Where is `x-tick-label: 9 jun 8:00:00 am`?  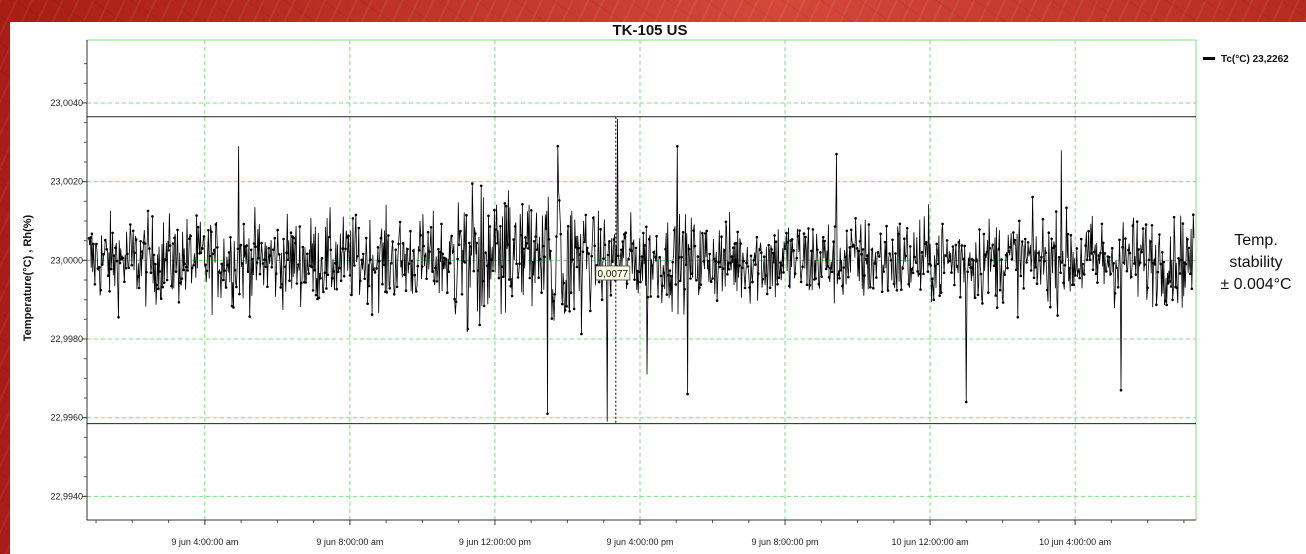
x-tick-label: 9 jun 8:00:00 am is located at coordinates (349, 542).